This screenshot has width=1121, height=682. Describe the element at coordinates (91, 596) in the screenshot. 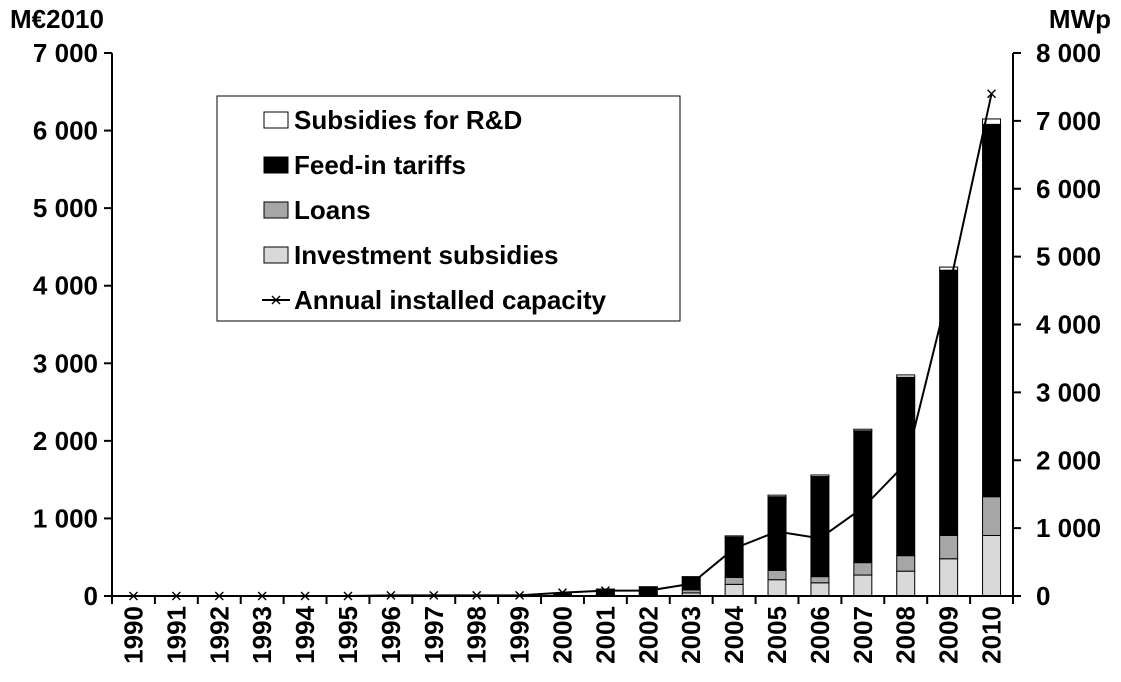

I see `y-left-tick-label: 0` at that location.